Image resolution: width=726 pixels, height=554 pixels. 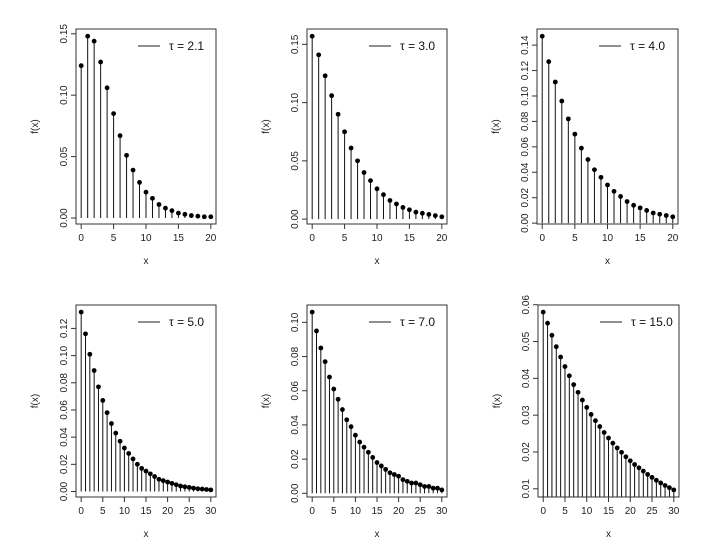 I want to click on y-tick-label: 0.14, so click(x=525, y=45).